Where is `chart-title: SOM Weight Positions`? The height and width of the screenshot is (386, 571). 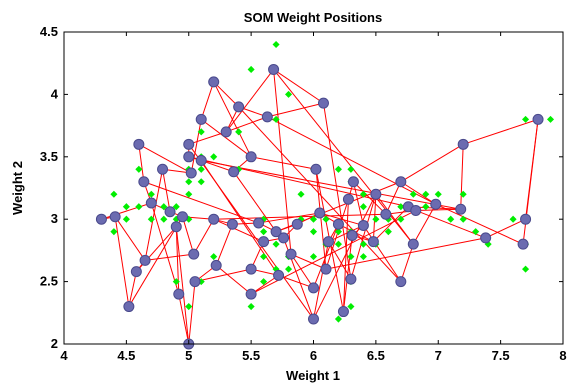
chart-title: SOM Weight Positions is located at coordinates (313, 17).